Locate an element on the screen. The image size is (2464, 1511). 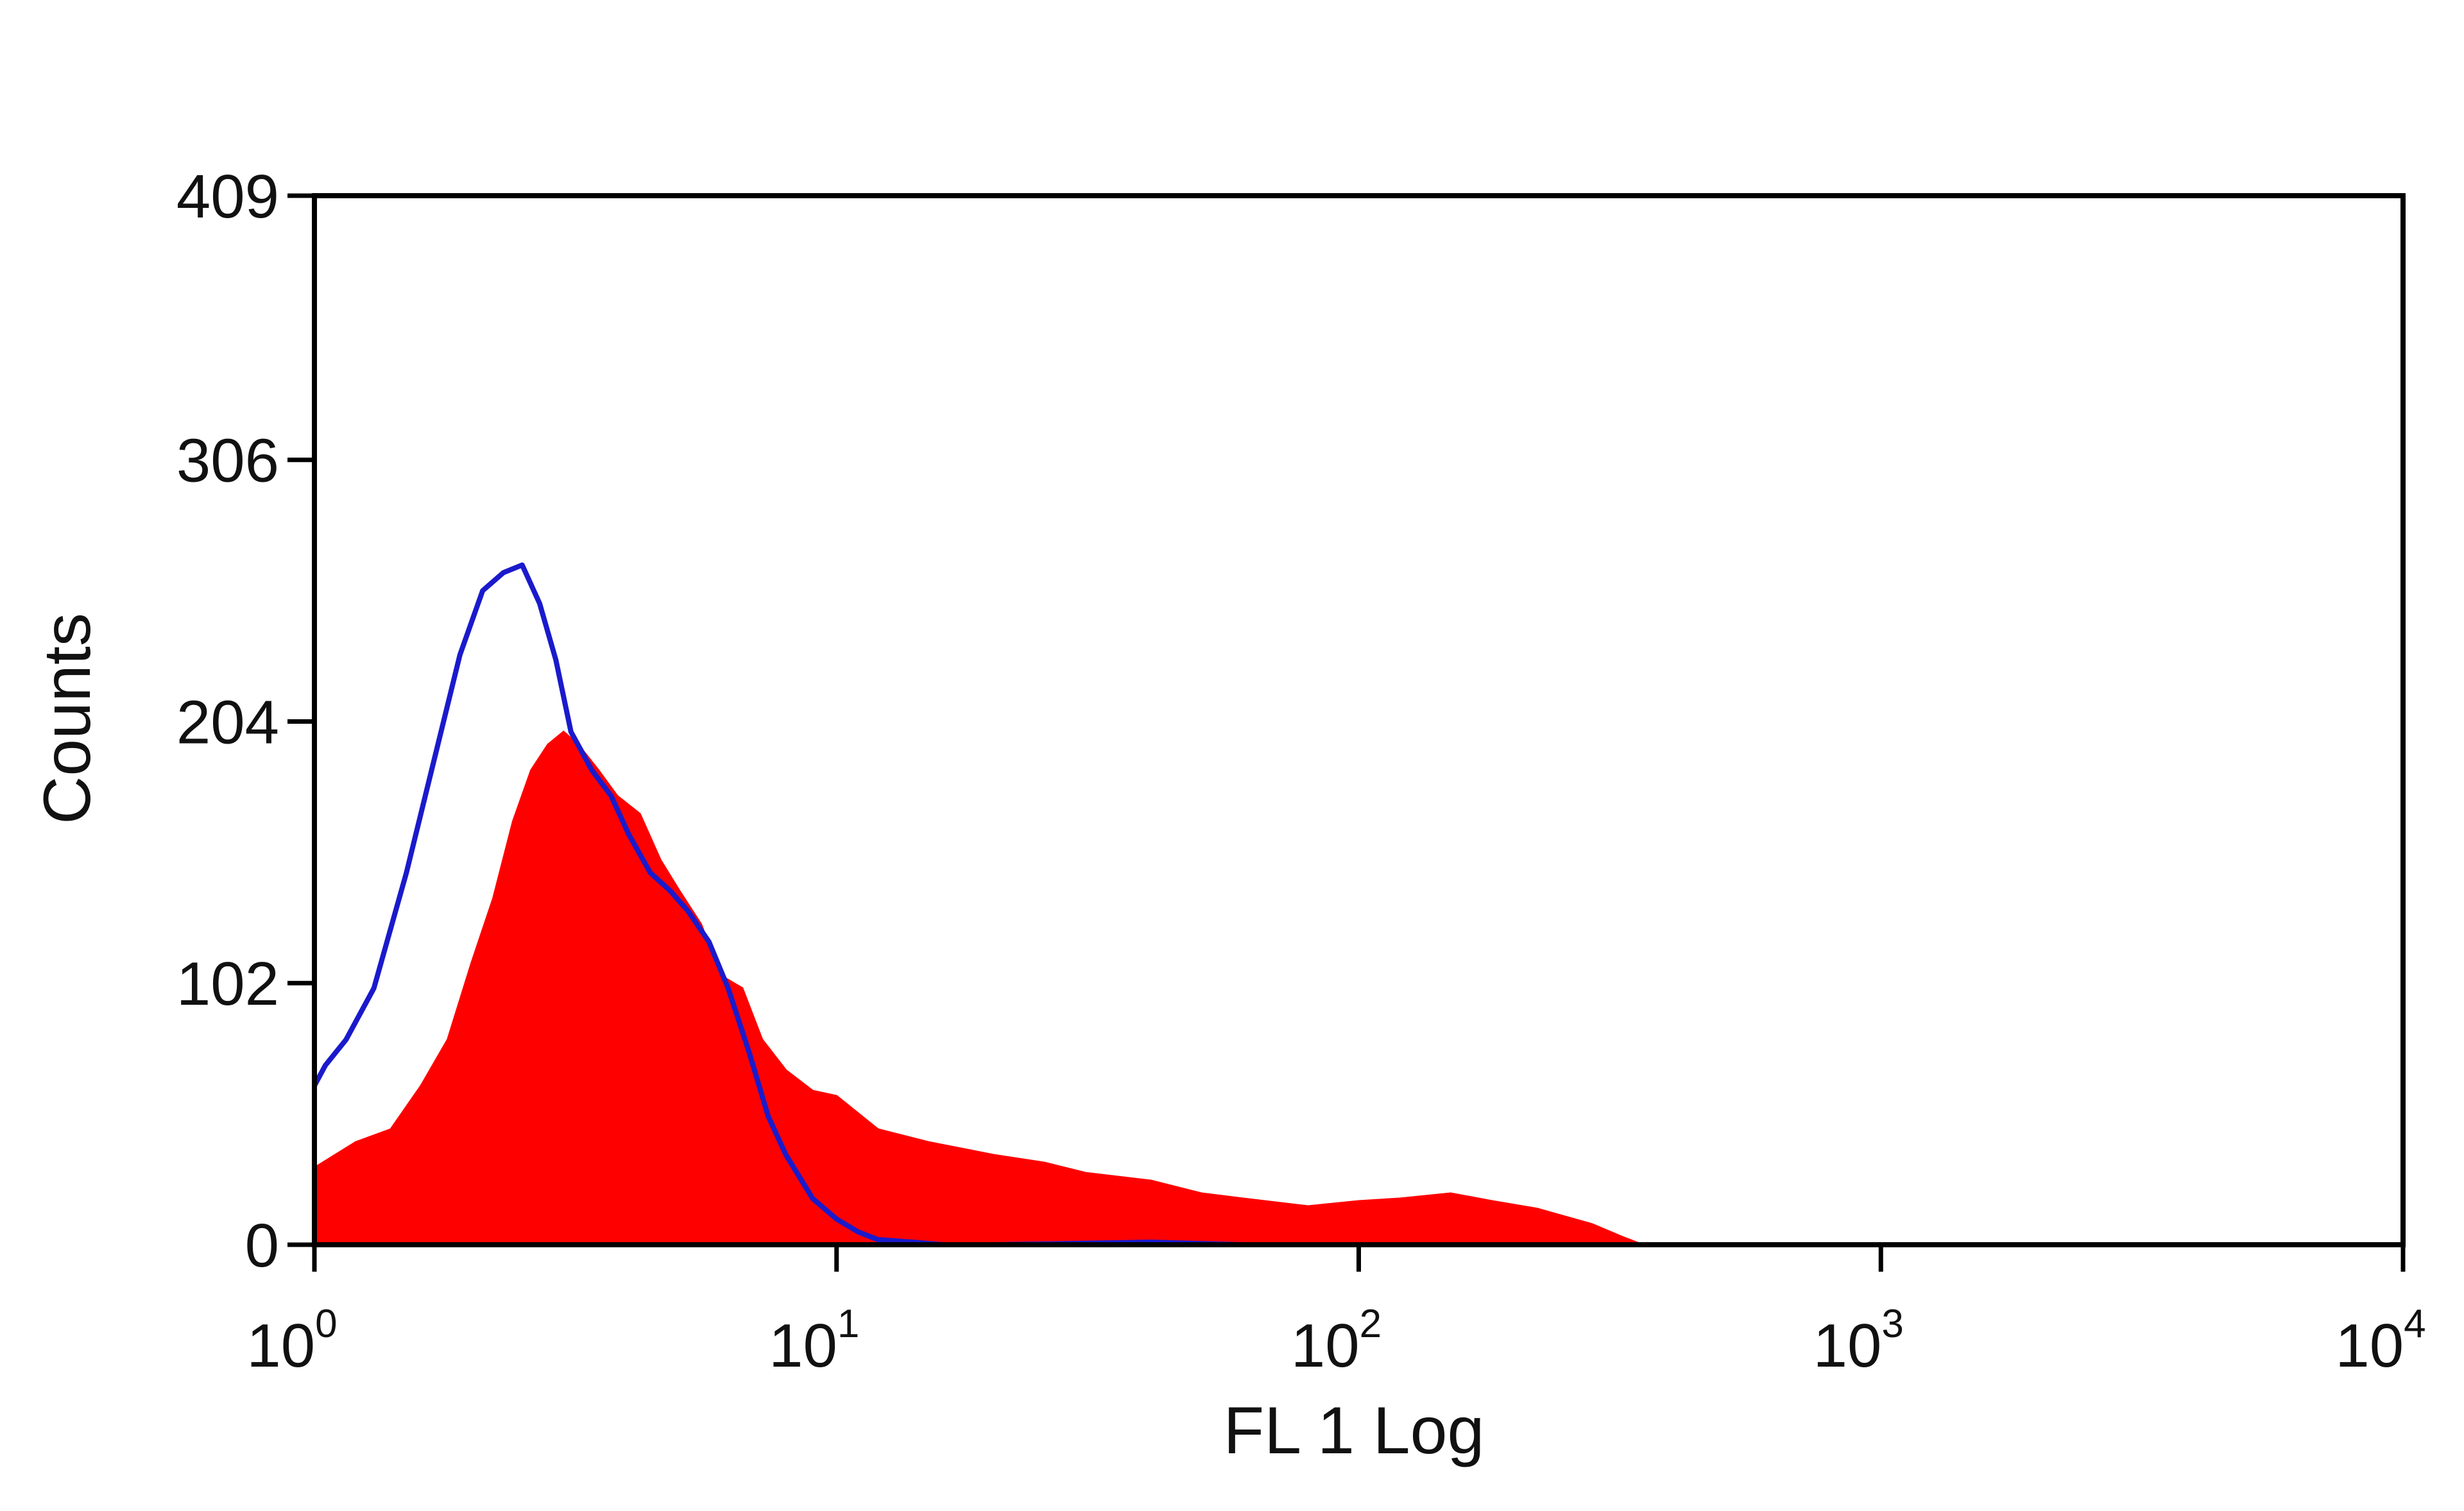
y-tick-label: 102 is located at coordinates (228, 984).